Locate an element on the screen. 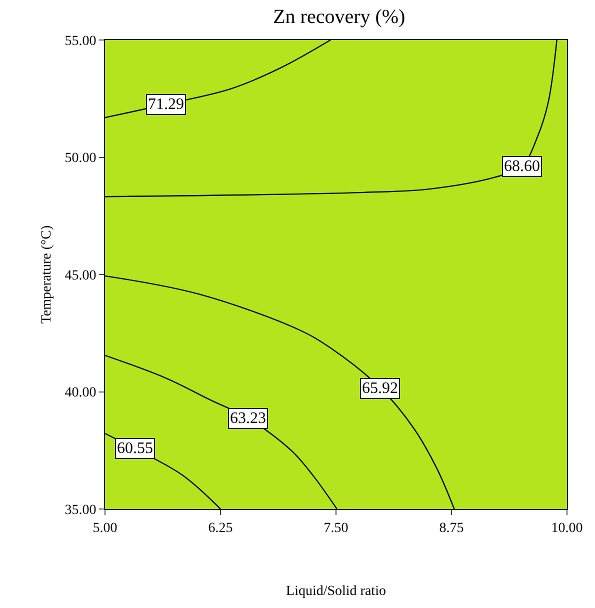 The width and height of the screenshot is (595, 608). chart-title: Zn recovery (%) is located at coordinates (339, 17).